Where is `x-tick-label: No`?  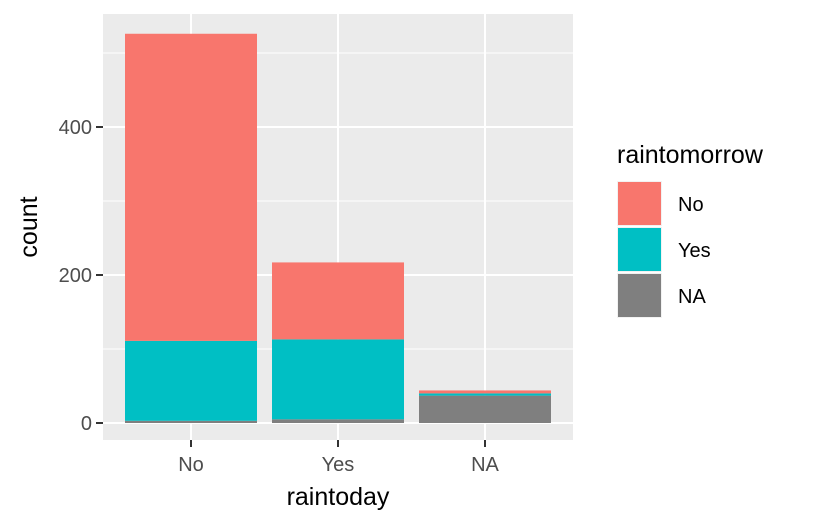
x-tick-label: No is located at coordinates (191, 465).